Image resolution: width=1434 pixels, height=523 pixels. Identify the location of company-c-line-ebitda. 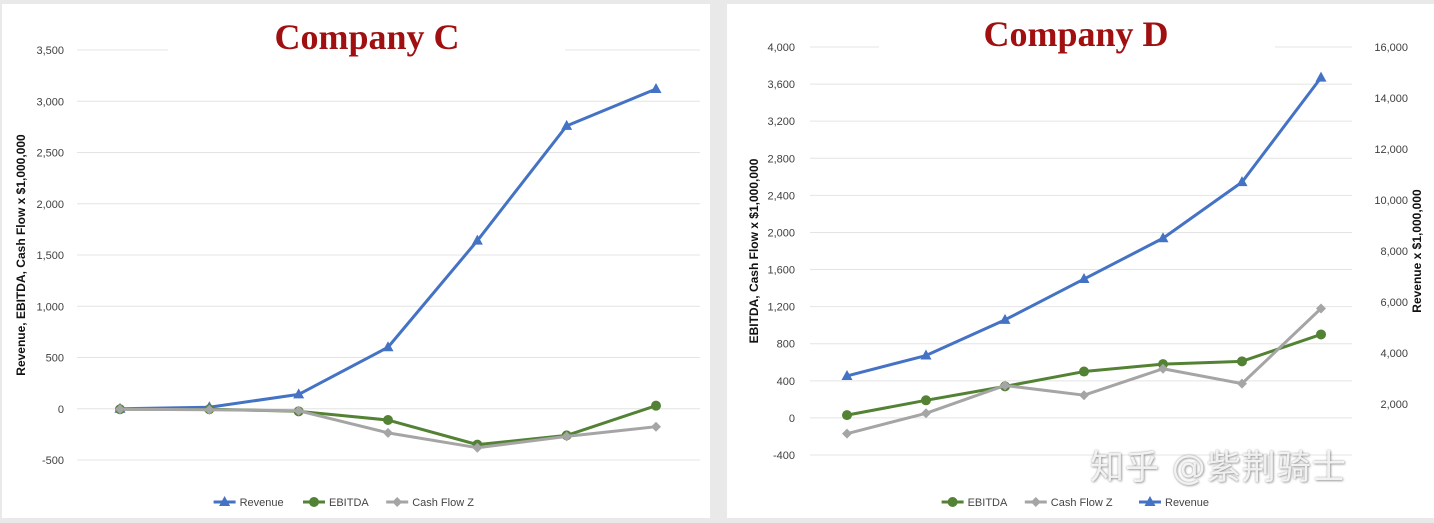
(388, 425).